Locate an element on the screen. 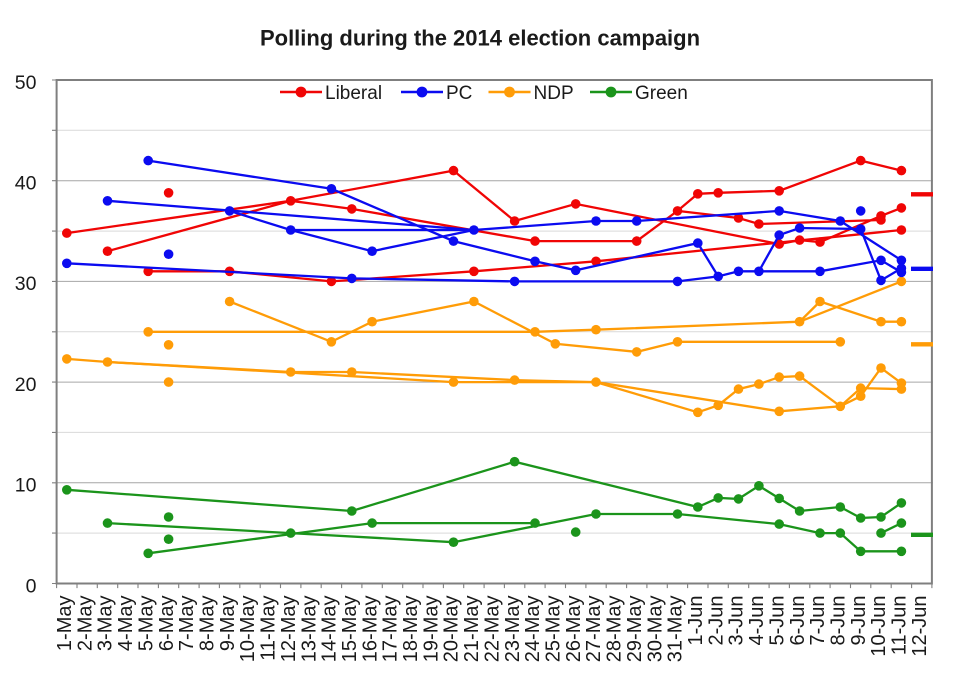 The image size is (960, 681). svg-text: 3-May is located at coordinates (106, 624).